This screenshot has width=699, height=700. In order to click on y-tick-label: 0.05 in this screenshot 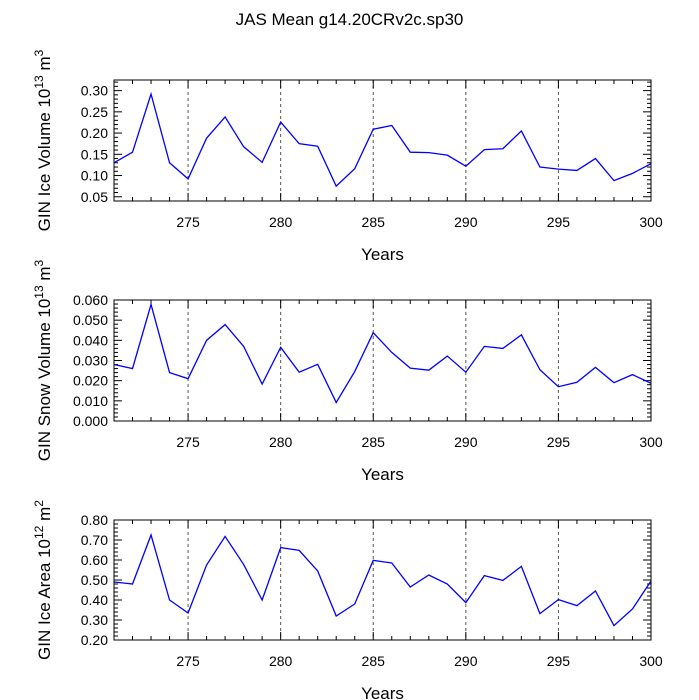, I will do `click(94, 197)`.